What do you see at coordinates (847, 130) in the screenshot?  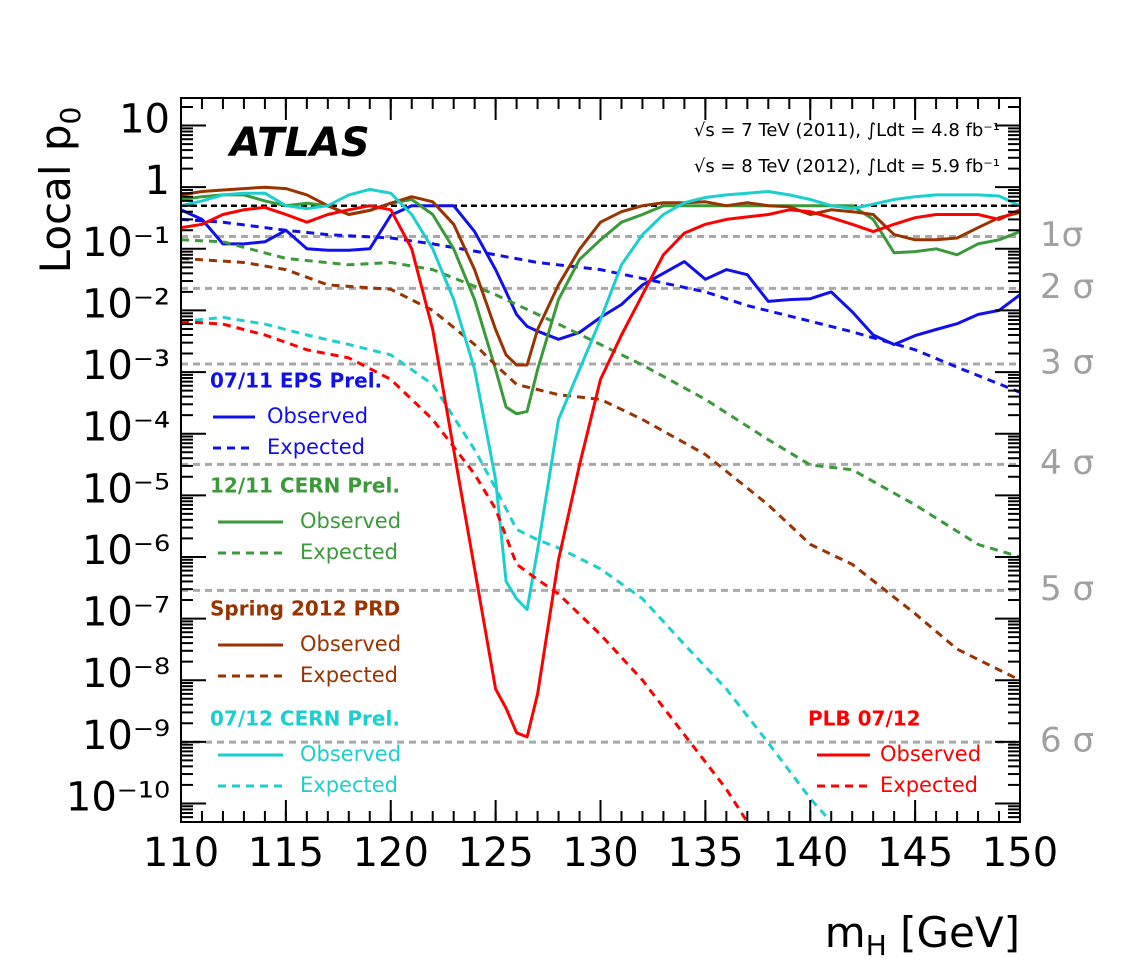 I see `annotation: √s = 7 TeV (2011), ∫Ldt = 4.8 fb⁻¹` at bounding box center [847, 130].